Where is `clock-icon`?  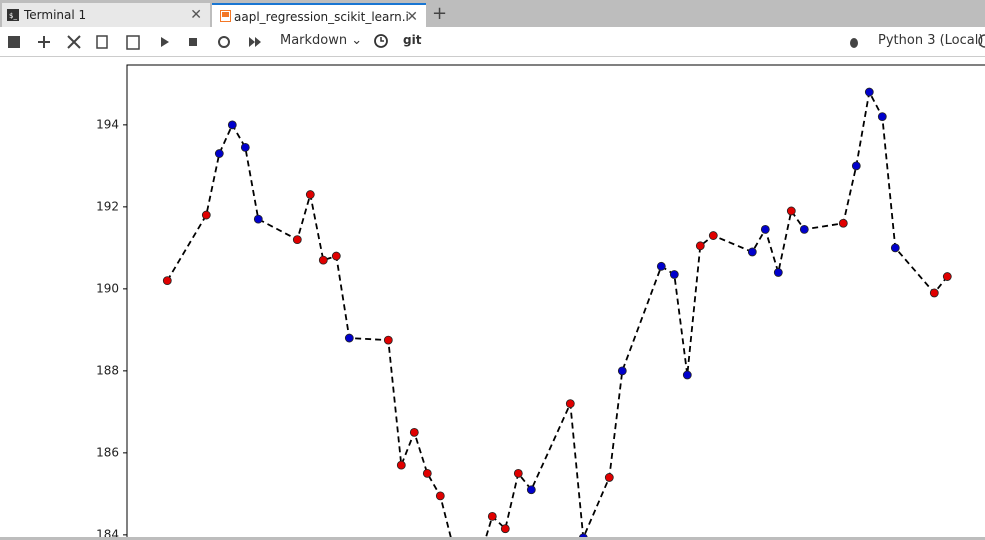
clock-icon is located at coordinates (381, 41).